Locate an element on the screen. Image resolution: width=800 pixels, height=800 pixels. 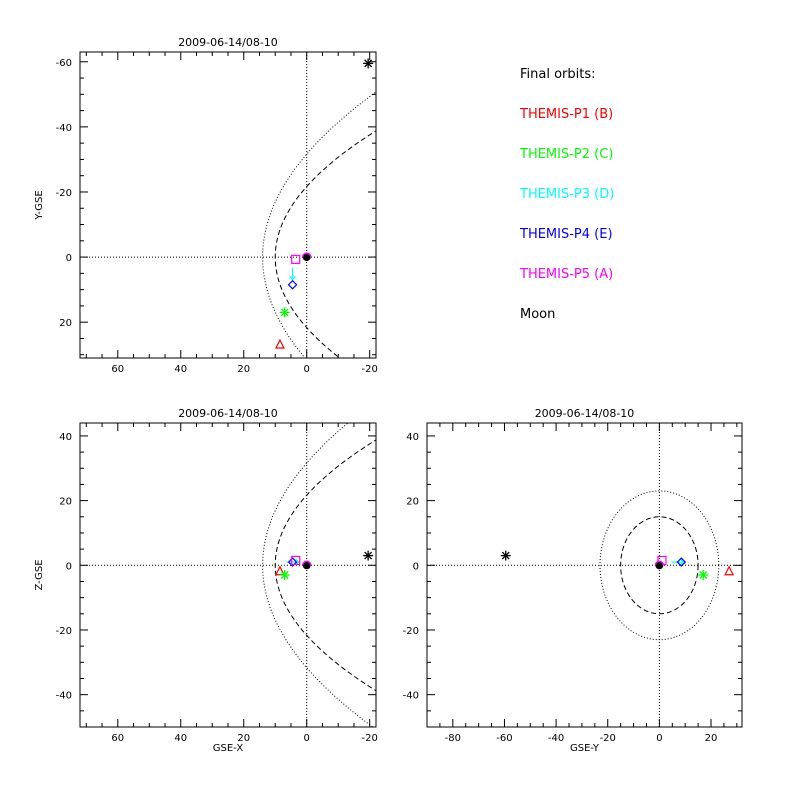
marker-themis-p3-d is located at coordinates (292, 274).